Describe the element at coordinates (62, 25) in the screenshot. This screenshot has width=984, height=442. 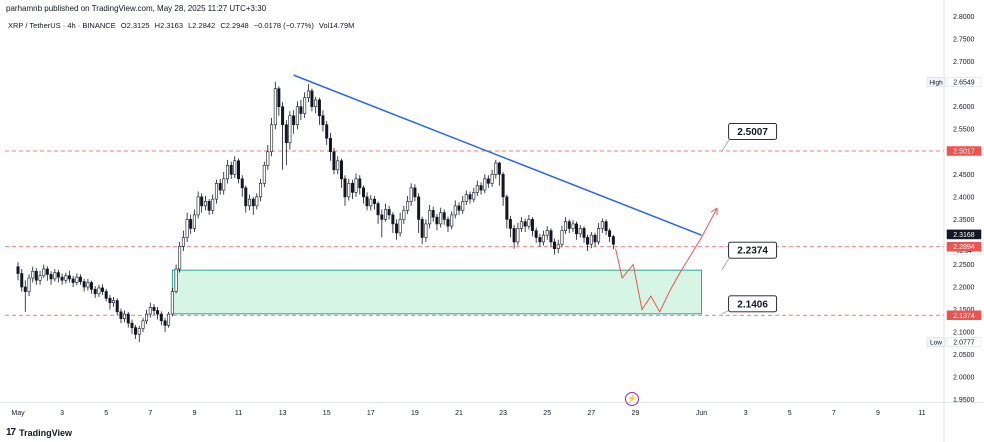
I see `symbol-name: XRP / TetherUS · 4h · BINANCE` at that location.